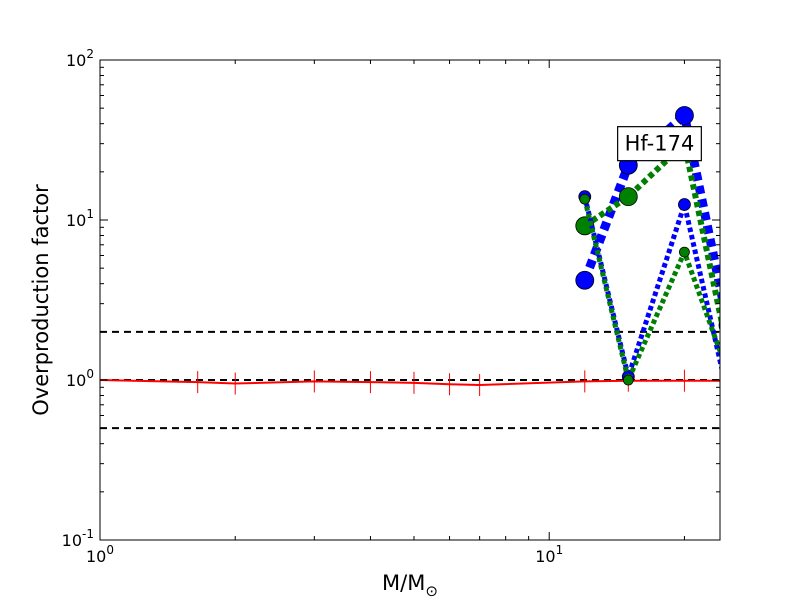 The width and height of the screenshot is (800, 600). What do you see at coordinates (80, 58) in the screenshot?
I see `y-tick-label: 10²` at bounding box center [80, 58].